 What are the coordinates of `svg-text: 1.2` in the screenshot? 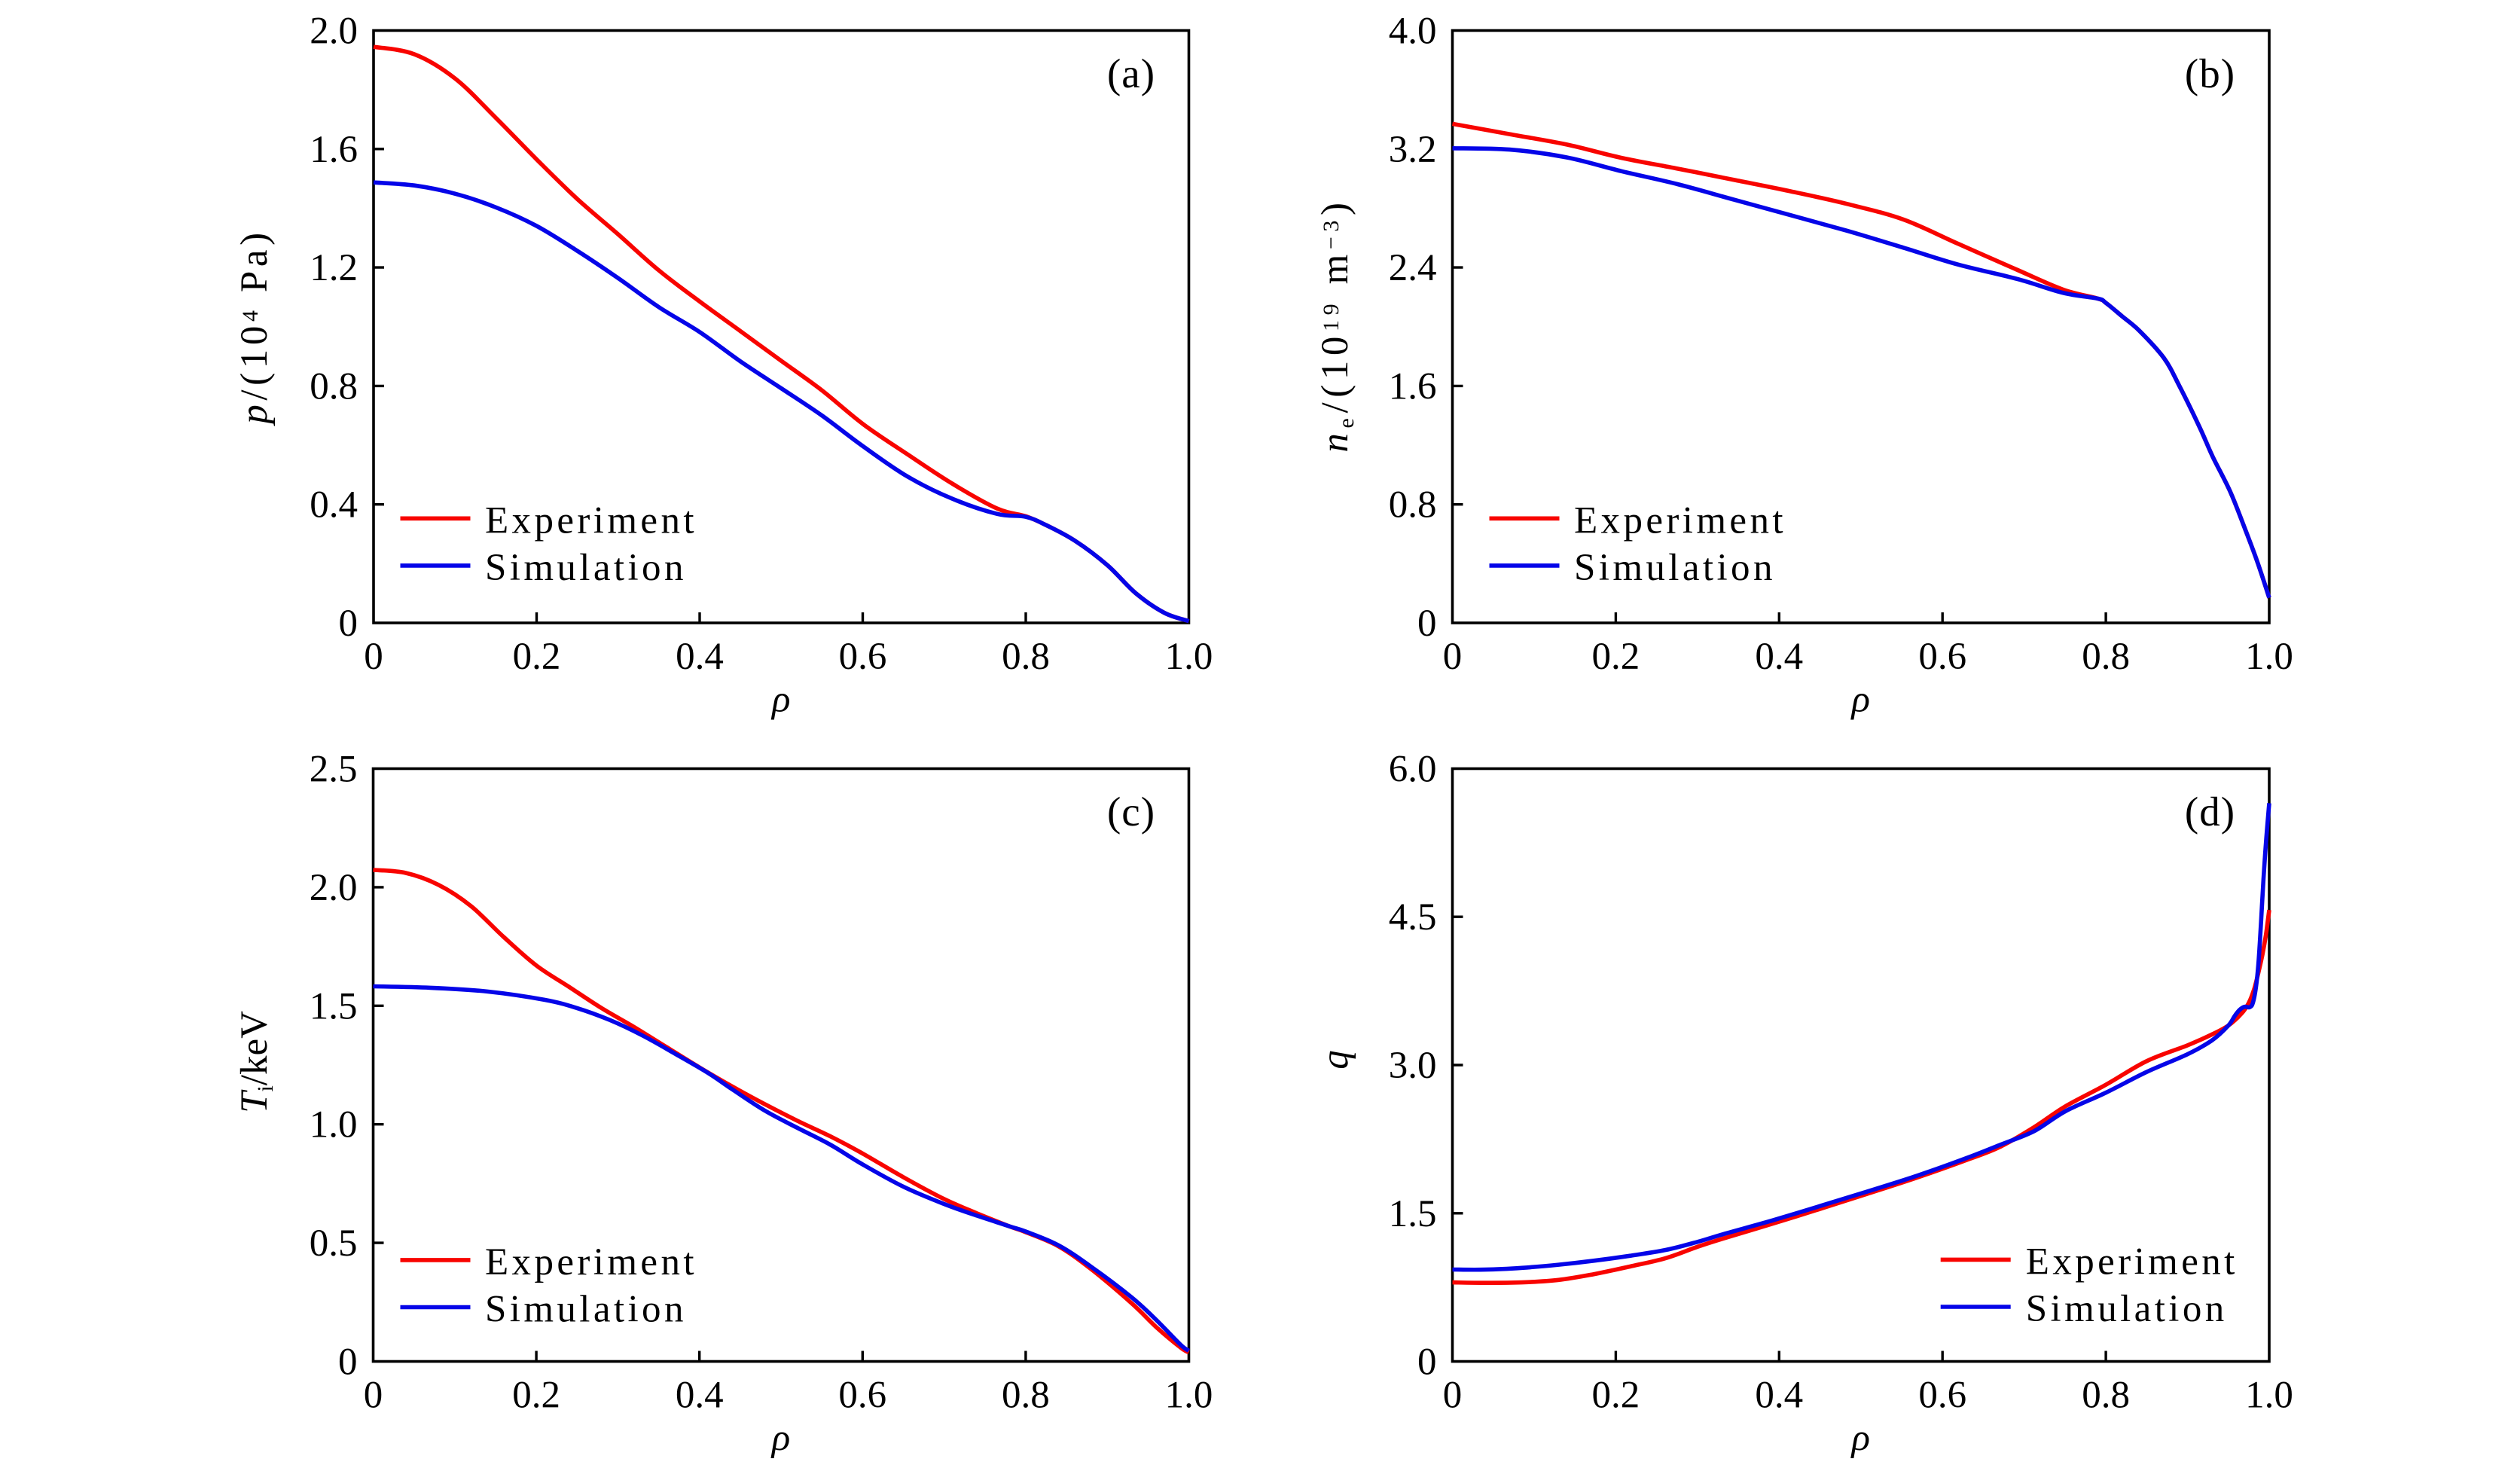 It's located at (334, 268).